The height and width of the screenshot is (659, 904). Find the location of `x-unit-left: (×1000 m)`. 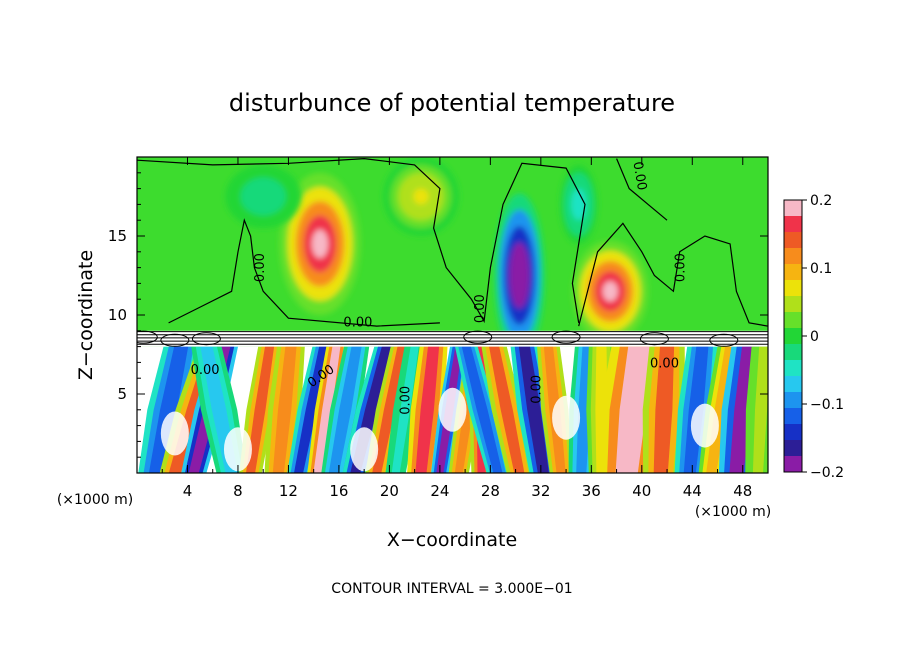

x-unit-left: (×1000 m) is located at coordinates (95, 500).